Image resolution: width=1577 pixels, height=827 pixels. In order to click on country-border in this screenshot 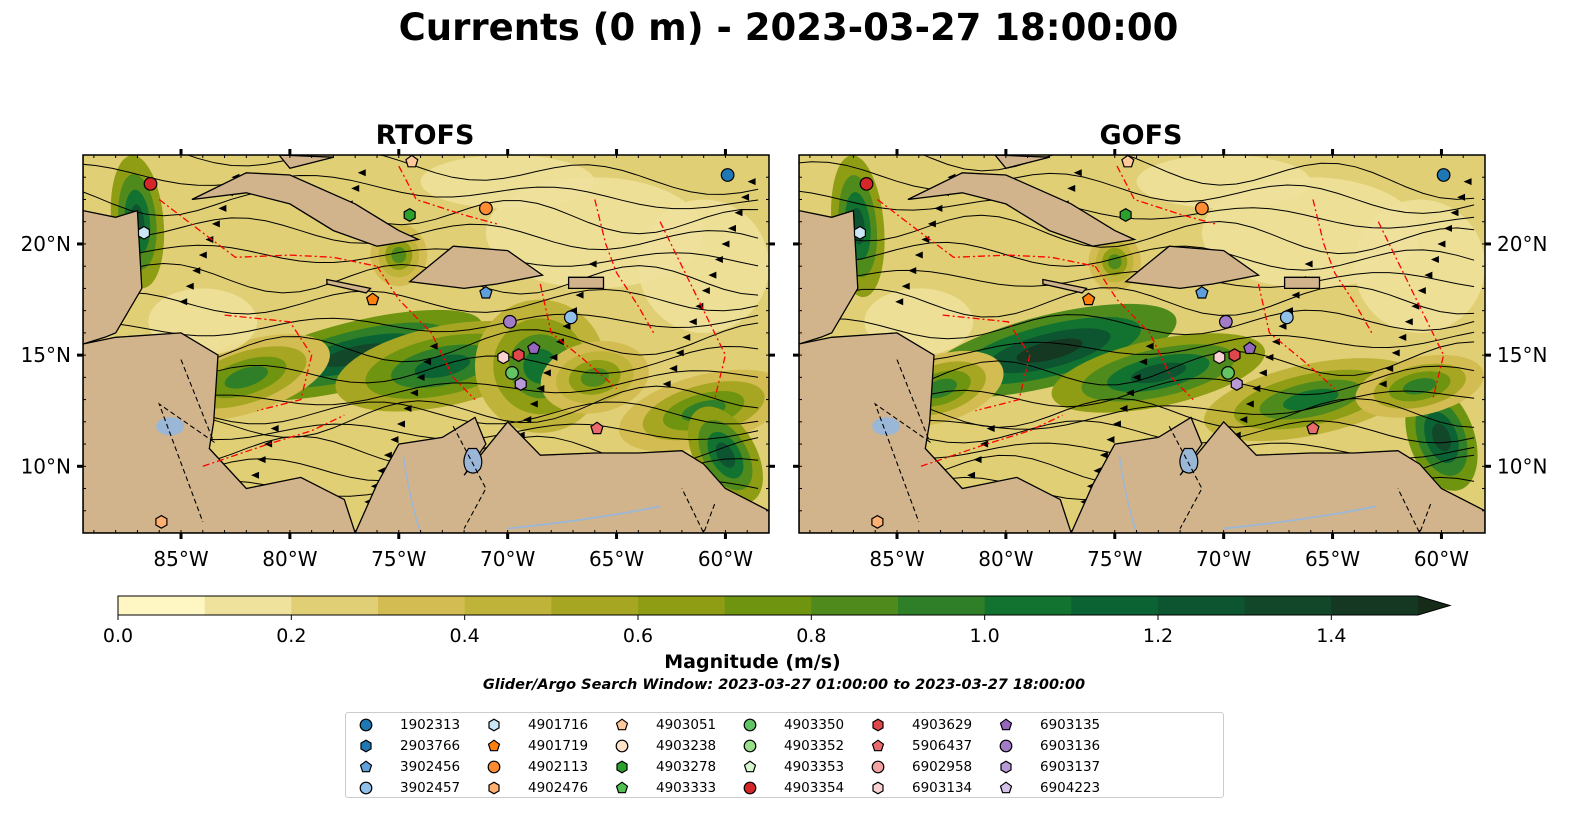, I will do `click(1414, 510)`.